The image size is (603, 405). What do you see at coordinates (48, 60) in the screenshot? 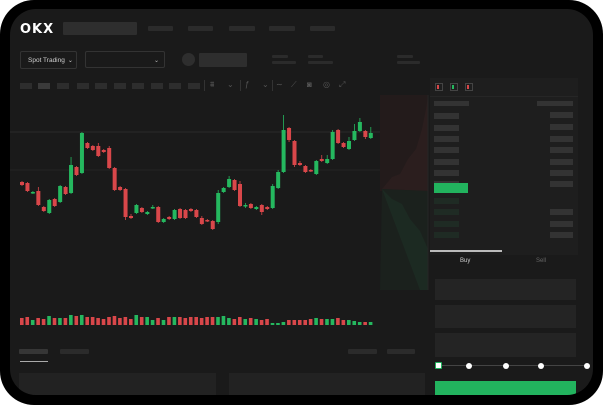
I see `market-dropdown: Spot Trading ⌄` at bounding box center [48, 60].